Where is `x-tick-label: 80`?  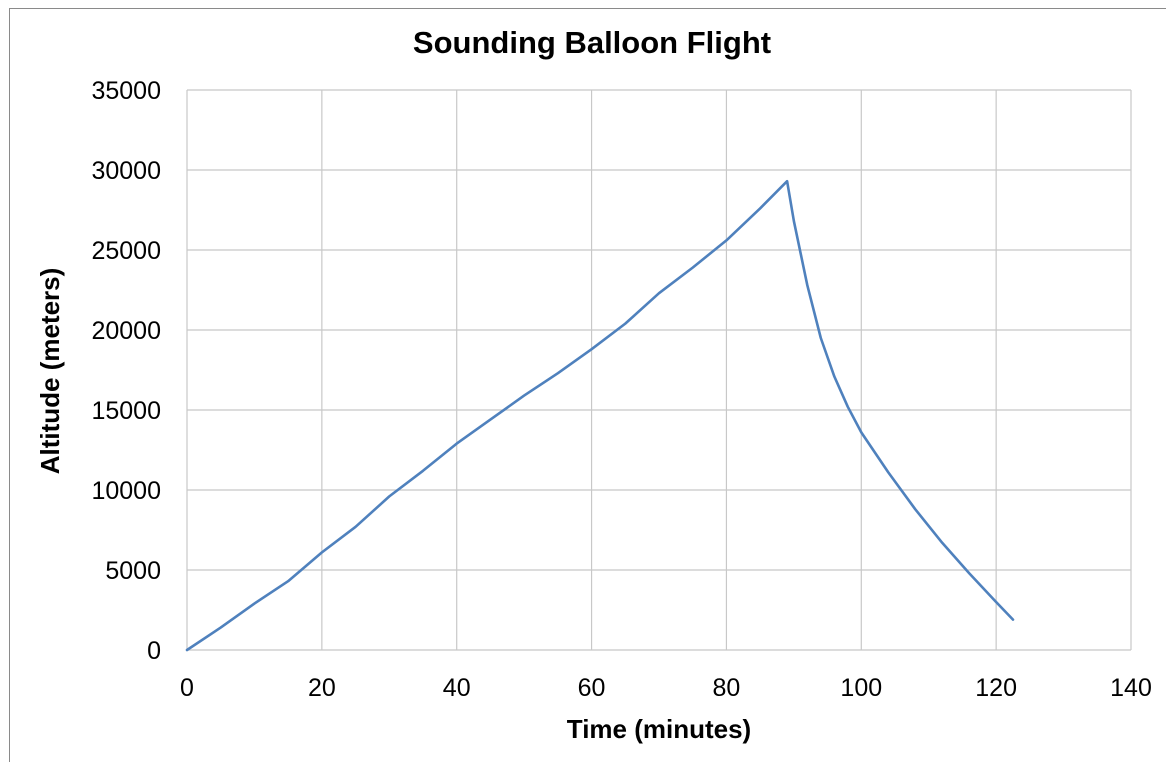 x-tick-label: 80 is located at coordinates (727, 688).